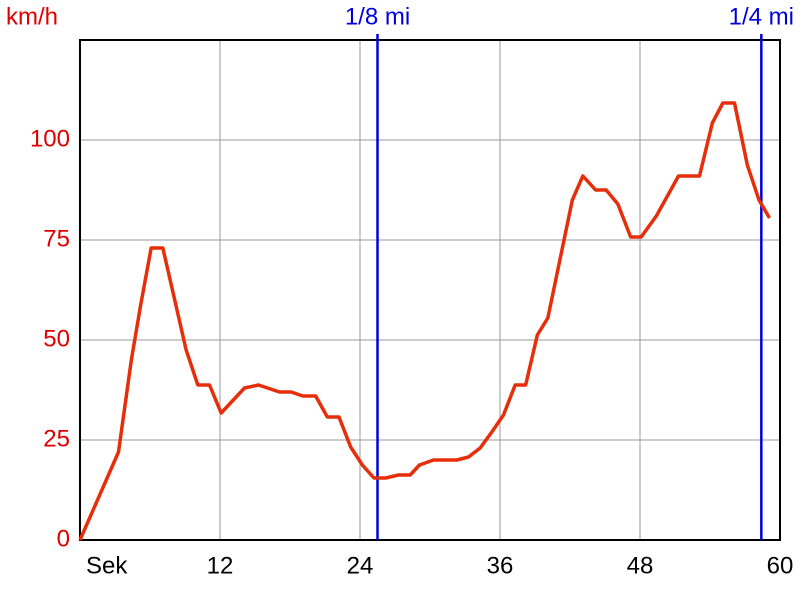 Image resolution: width=800 pixels, height=605 pixels. I want to click on x-tick-label: 24, so click(360, 565).